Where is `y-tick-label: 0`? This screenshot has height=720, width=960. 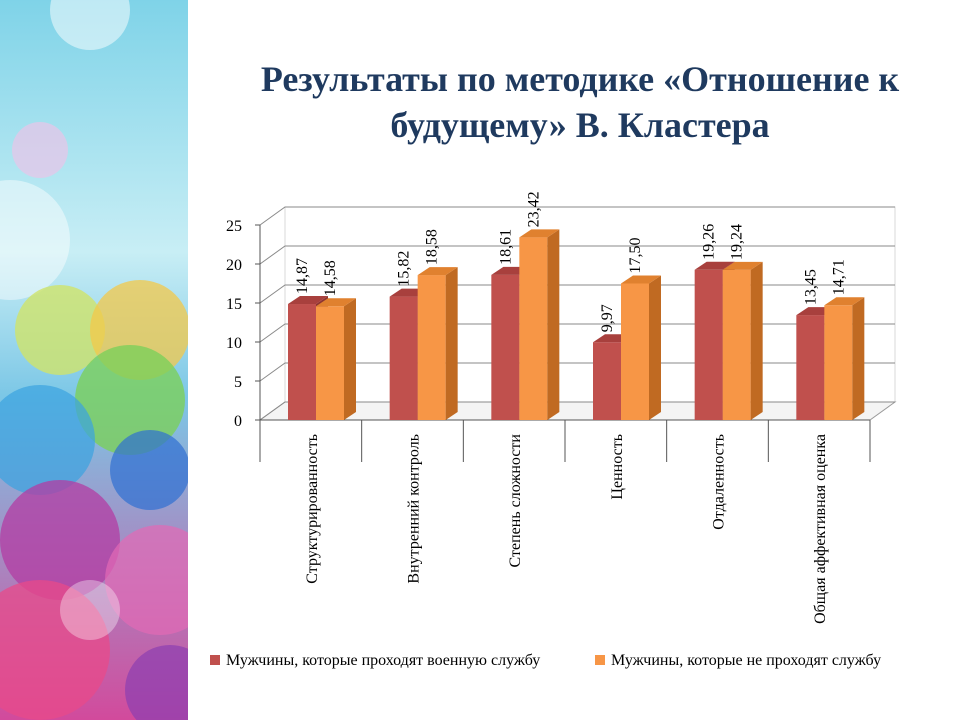
y-tick-label: 0 is located at coordinates (238, 421).